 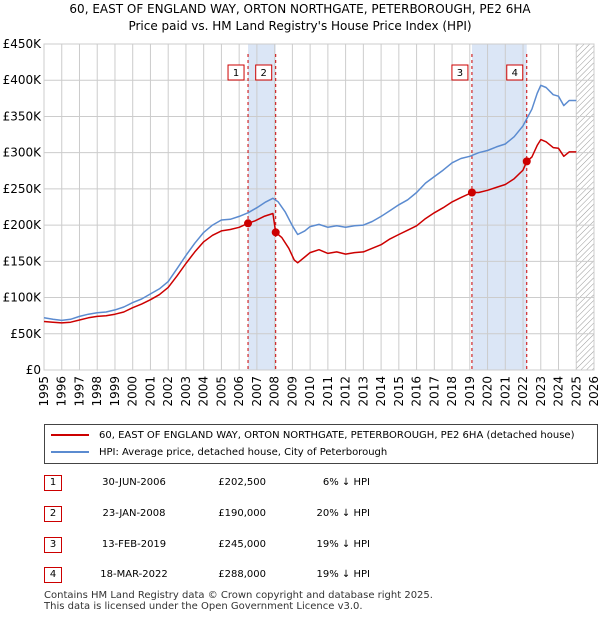 I want to click on x-tick-label: 2013, so click(x=363, y=391).